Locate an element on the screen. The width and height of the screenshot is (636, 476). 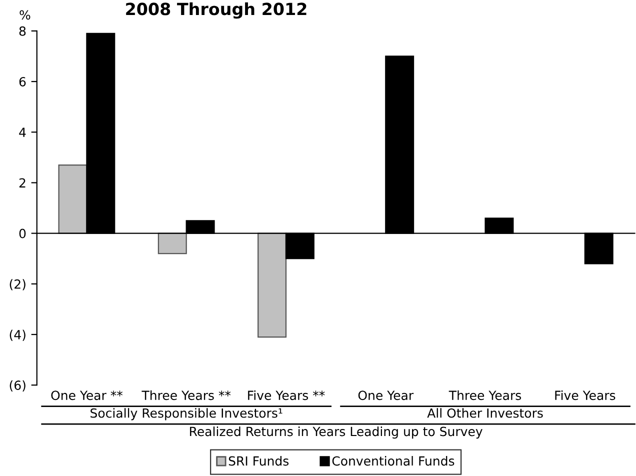
text: Socially Responsible Investors¹ is located at coordinates (186, 414).